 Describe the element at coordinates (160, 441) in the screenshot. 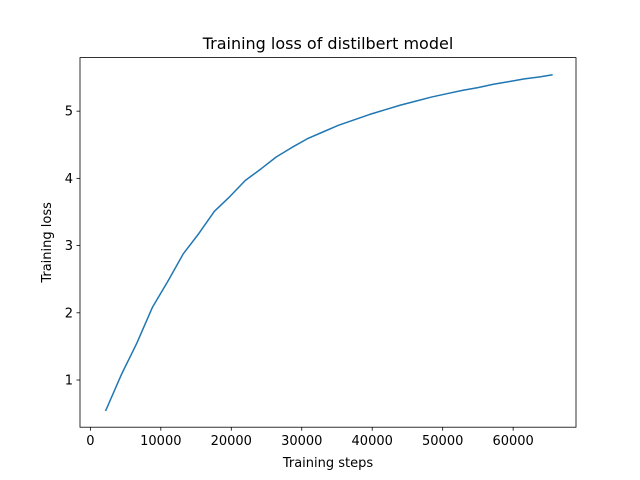

I see `x-tick-label: 10000` at that location.